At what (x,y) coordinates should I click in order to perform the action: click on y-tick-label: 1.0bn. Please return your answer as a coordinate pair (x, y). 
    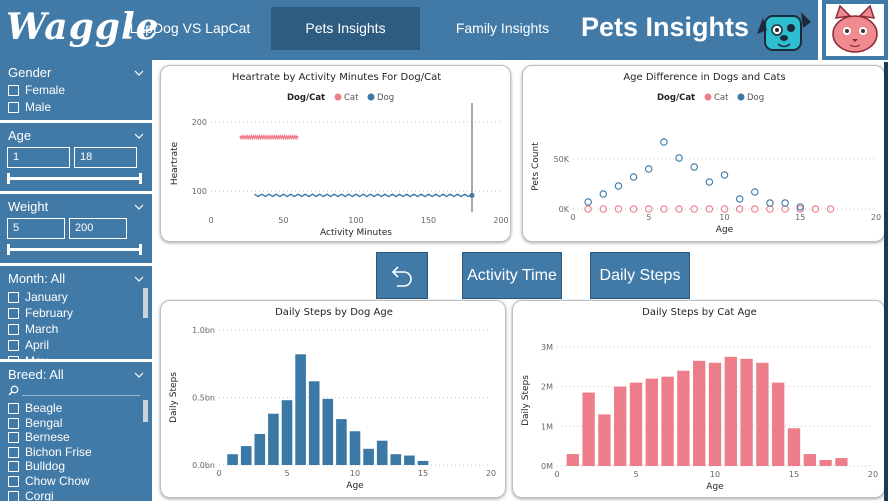
    Looking at the image, I should click on (203, 330).